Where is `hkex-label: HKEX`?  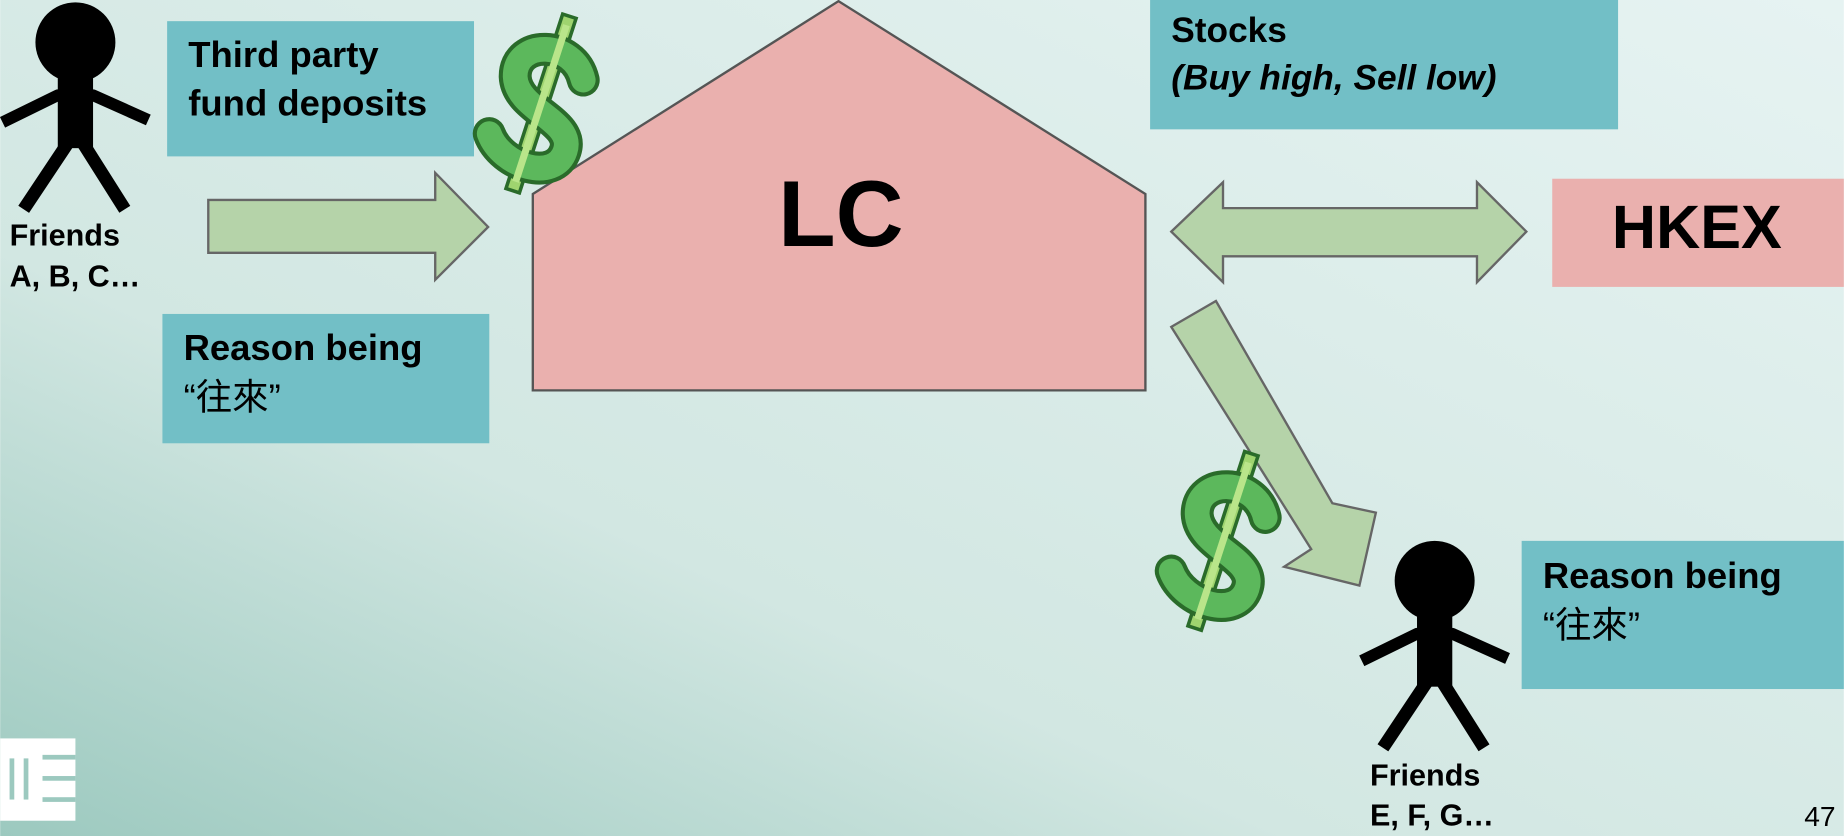
hkex-label: HKEX is located at coordinates (1697, 227).